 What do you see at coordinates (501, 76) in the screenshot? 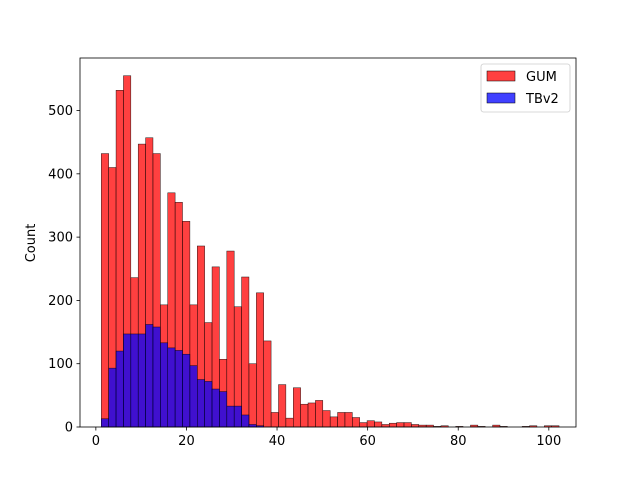
I see `legend-swatch-gum` at bounding box center [501, 76].